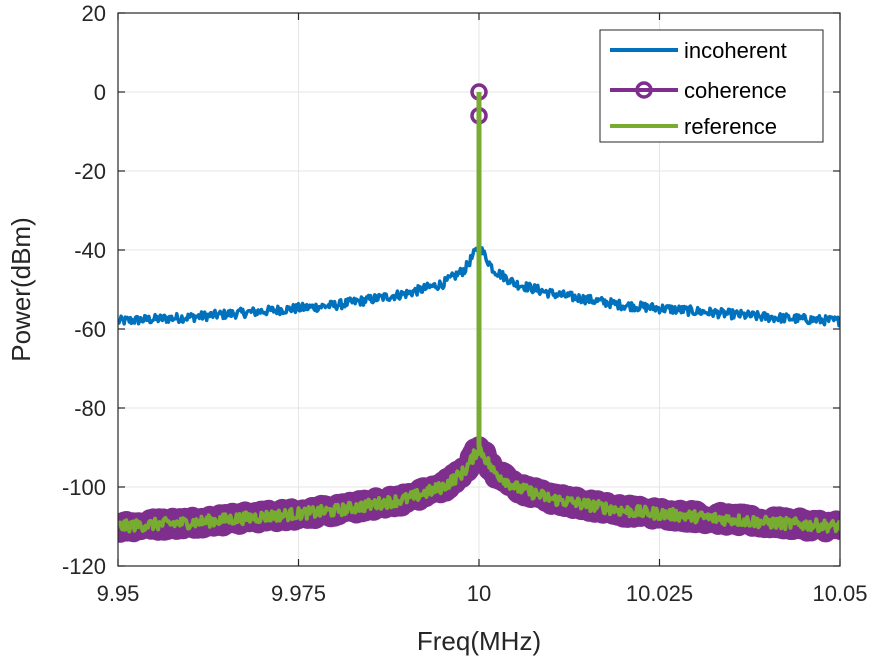 Image resolution: width=878 pixels, height=663 pixels. I want to click on x-tick-label: 10.025, so click(659, 593).